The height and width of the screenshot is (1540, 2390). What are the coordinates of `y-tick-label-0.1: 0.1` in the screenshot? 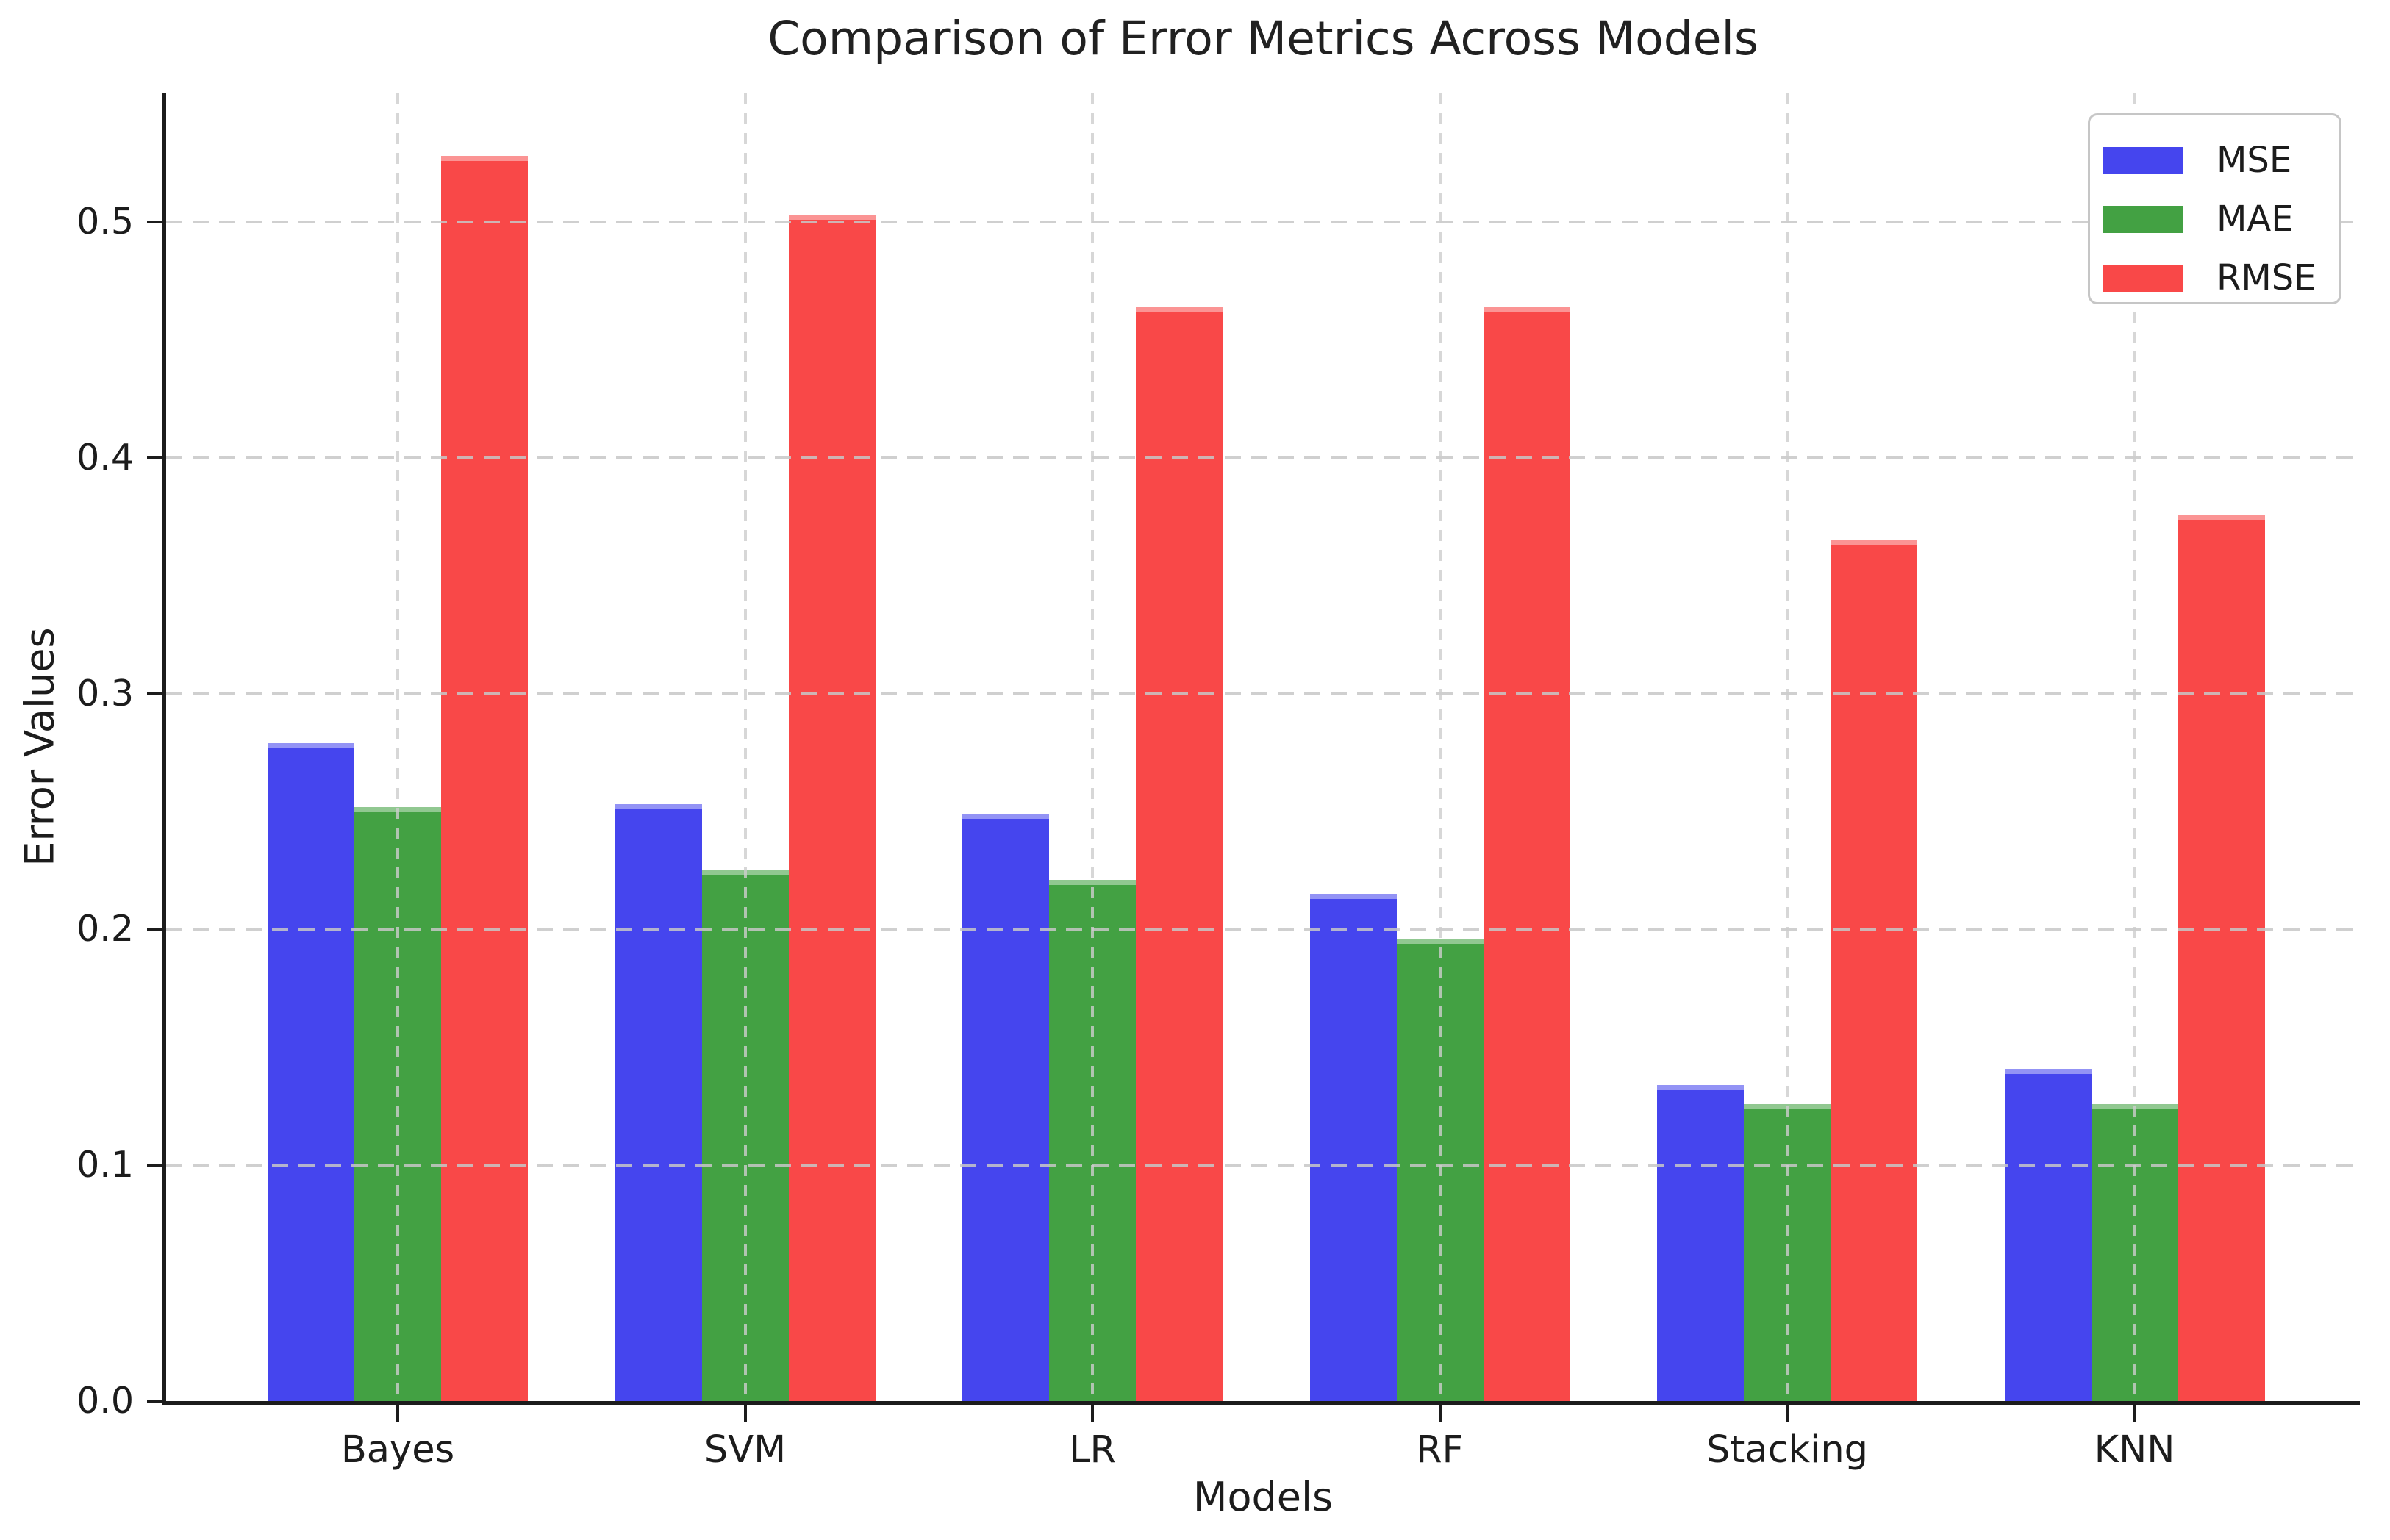 It's located at (105, 1165).